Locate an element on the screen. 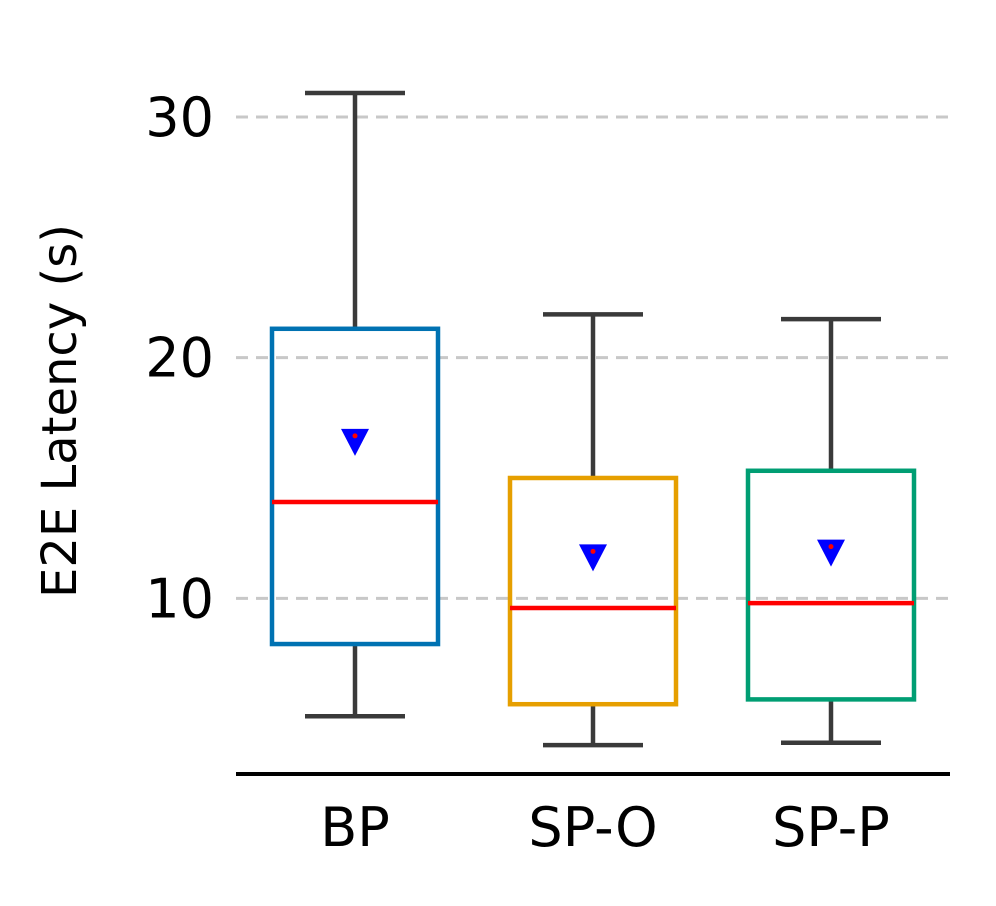 The width and height of the screenshot is (996, 906). box-group-BP is located at coordinates (355, 404).